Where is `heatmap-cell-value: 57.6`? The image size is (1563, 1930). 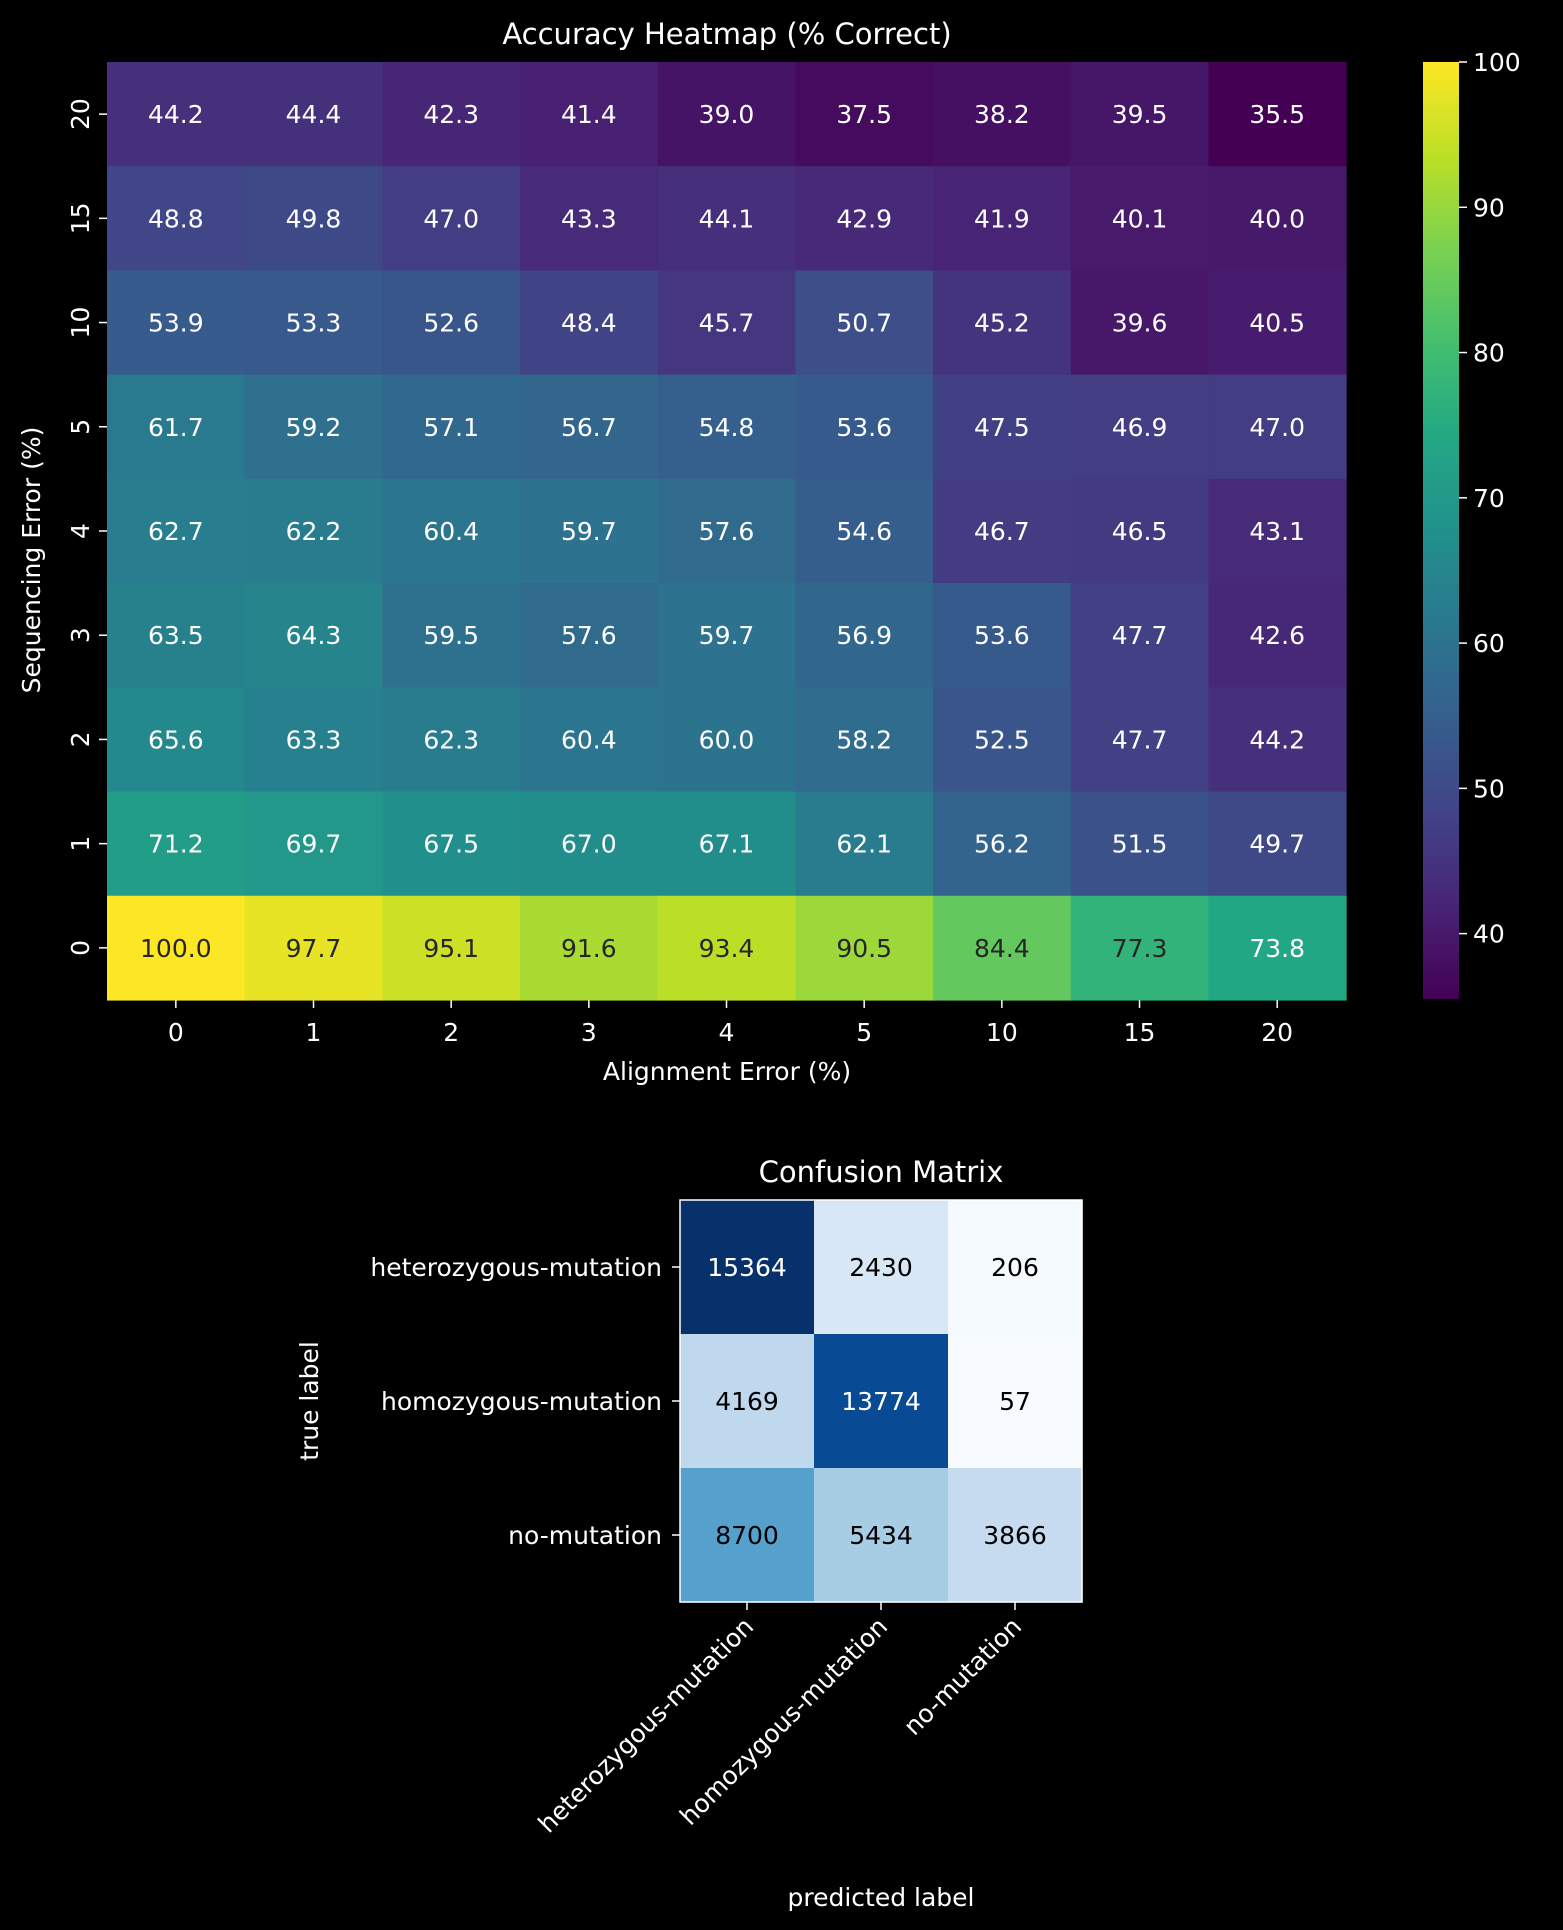 heatmap-cell-value: 57.6 is located at coordinates (589, 635).